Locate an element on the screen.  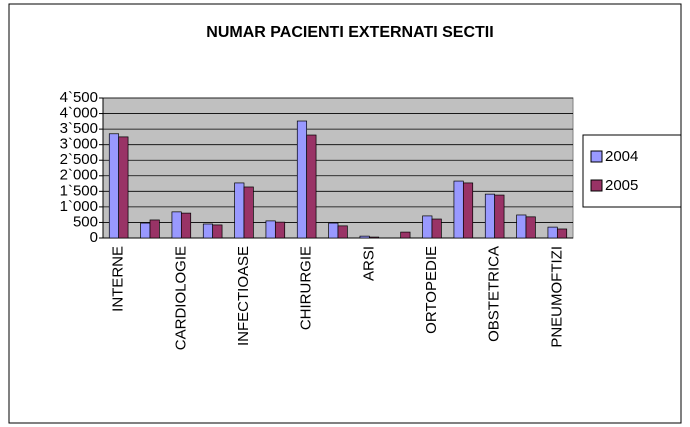
y-tick-label: 4`000 is located at coordinates (79, 113).